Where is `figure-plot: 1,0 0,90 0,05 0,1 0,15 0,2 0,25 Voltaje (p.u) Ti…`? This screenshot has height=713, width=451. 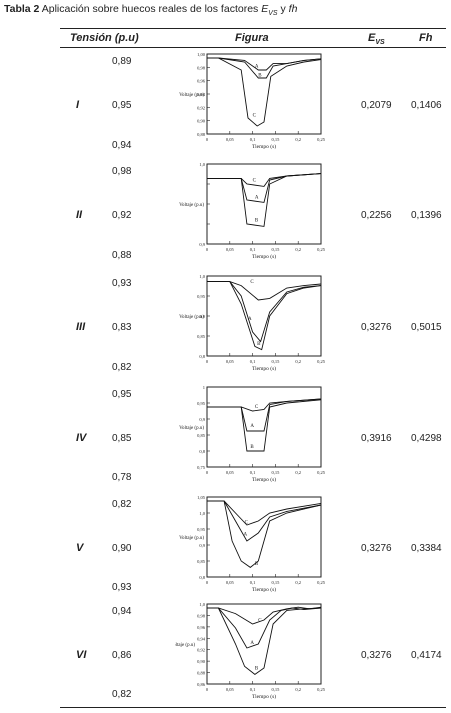
figure-plot: 1,0 0,90 0,05 0,1 0,15 0,2 0,25 Voltaje (p.u) Ti… is located at coordinates (252, 211).